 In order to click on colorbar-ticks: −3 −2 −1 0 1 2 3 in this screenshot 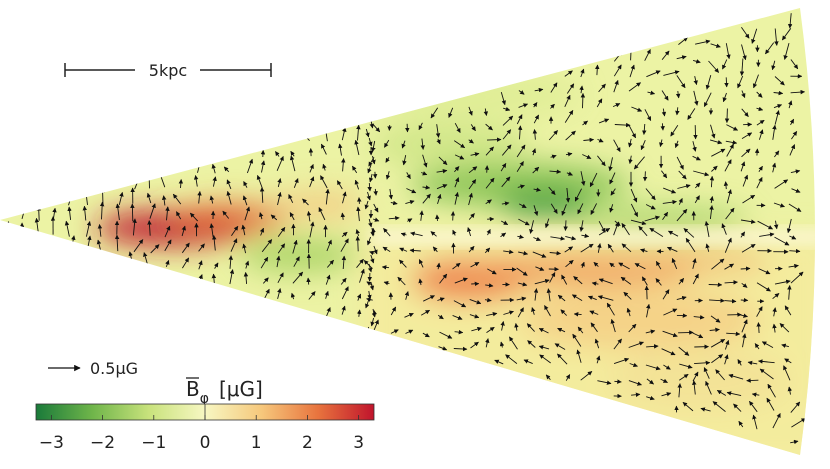, I will do `click(201, 428)`.